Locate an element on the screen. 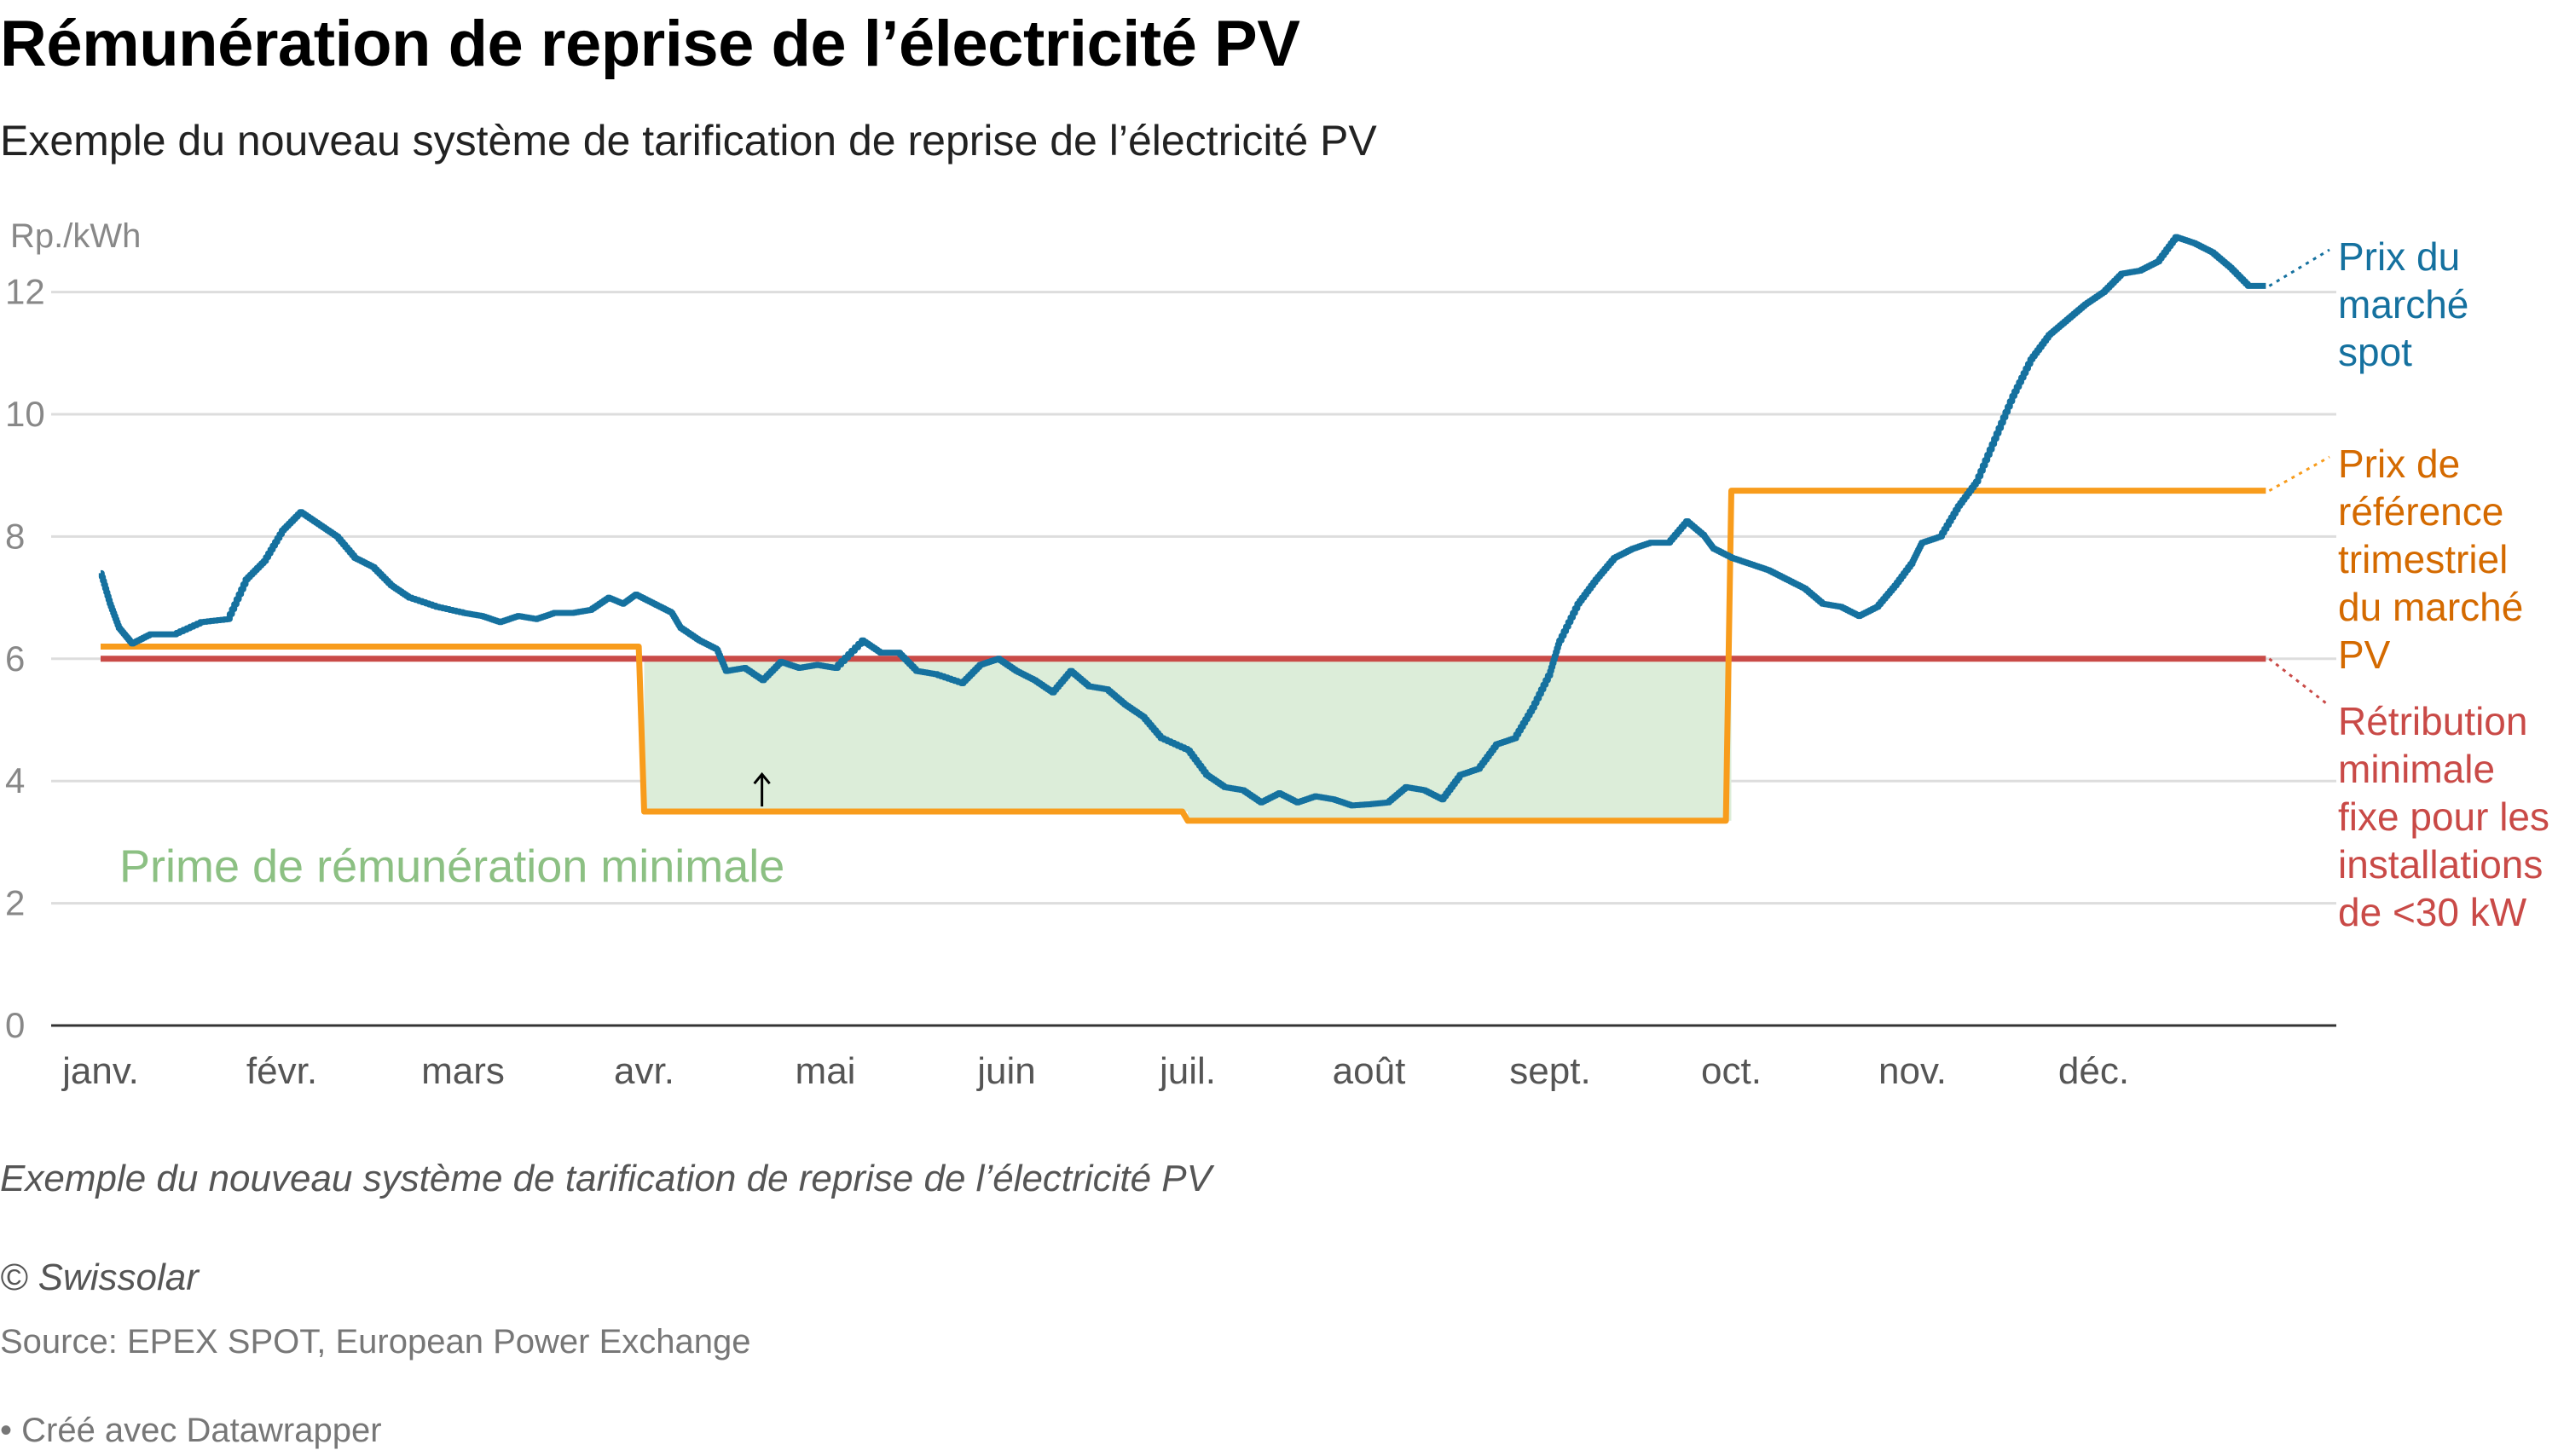  x-tick-8: août is located at coordinates (1369, 1071).